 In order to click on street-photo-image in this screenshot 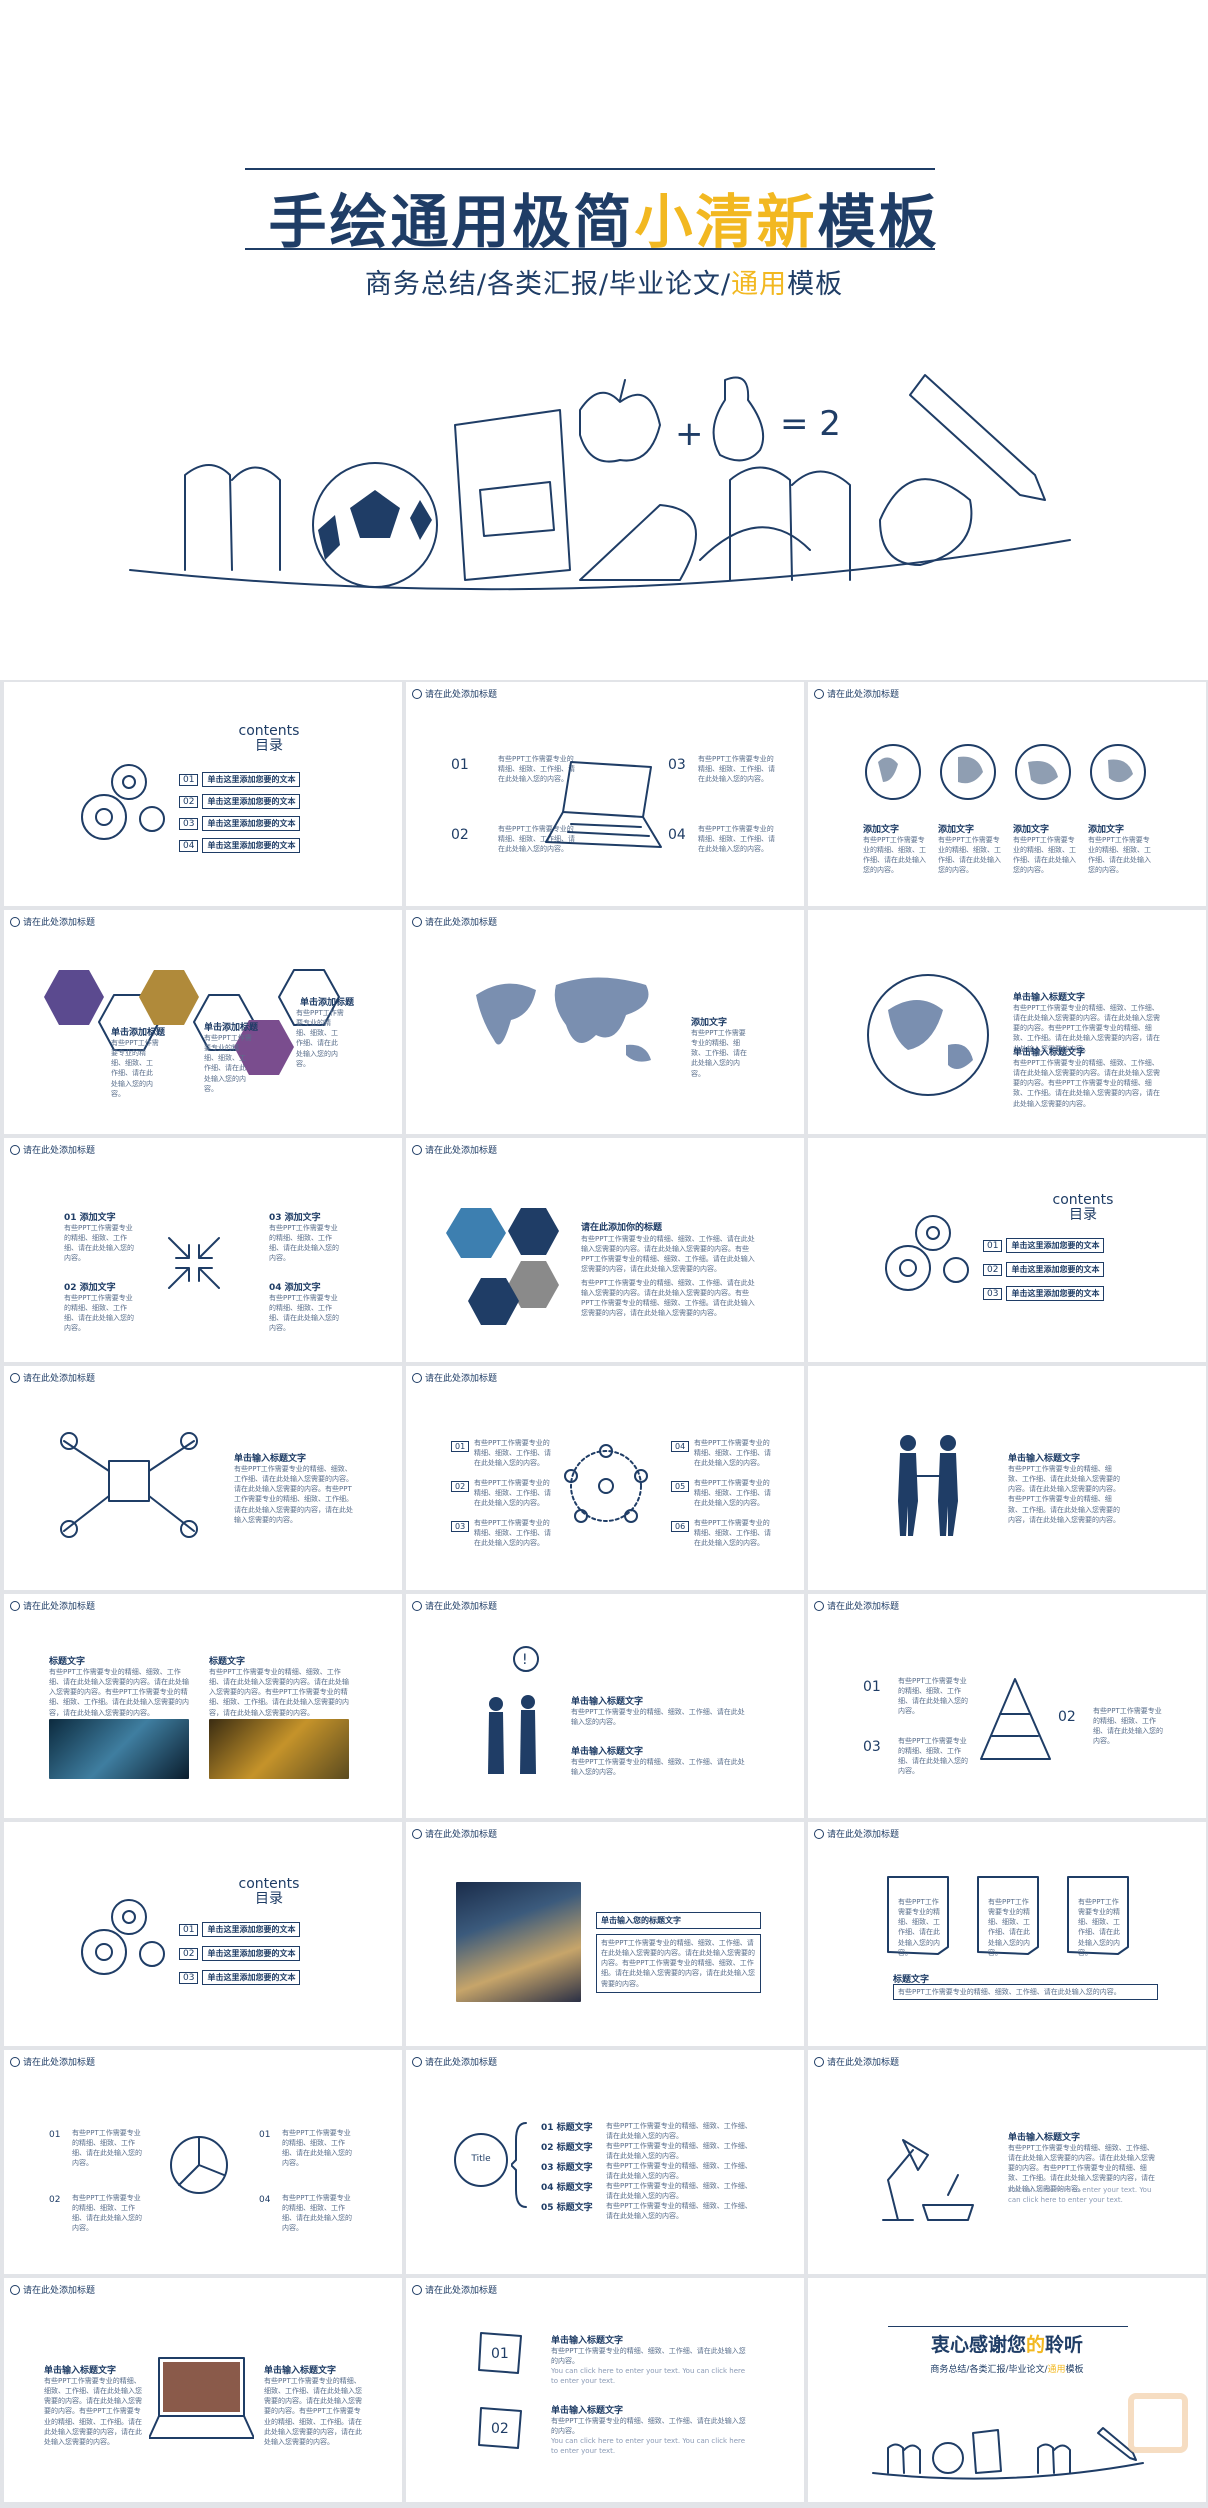, I will do `click(518, 1942)`.